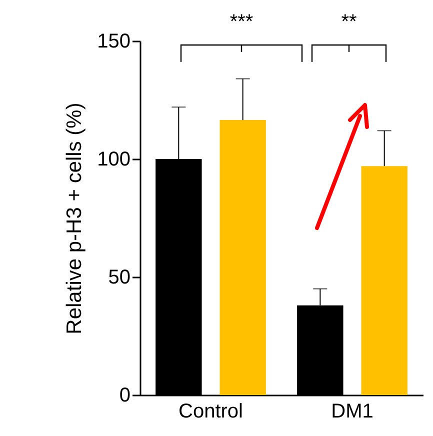 This screenshot has height=436, width=433. Describe the element at coordinates (74, 218) in the screenshot. I see `y-axis-title: Relative p-H3 + cells (%)` at that location.